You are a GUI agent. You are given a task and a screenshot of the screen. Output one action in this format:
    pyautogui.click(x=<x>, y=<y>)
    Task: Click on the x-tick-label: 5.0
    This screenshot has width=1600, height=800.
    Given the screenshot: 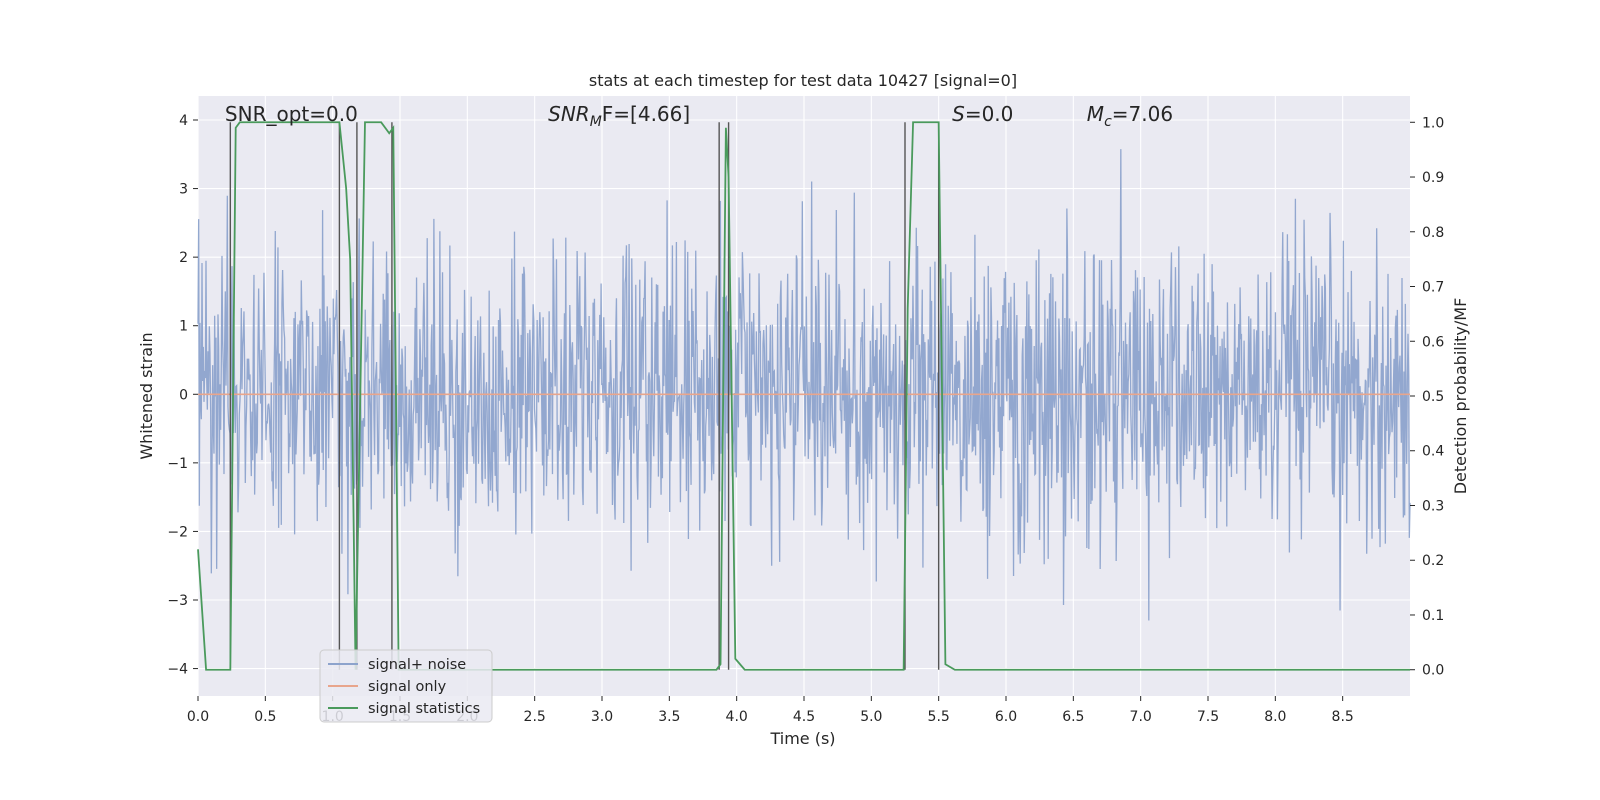 What is the action you would take?
    pyautogui.click(x=871, y=717)
    